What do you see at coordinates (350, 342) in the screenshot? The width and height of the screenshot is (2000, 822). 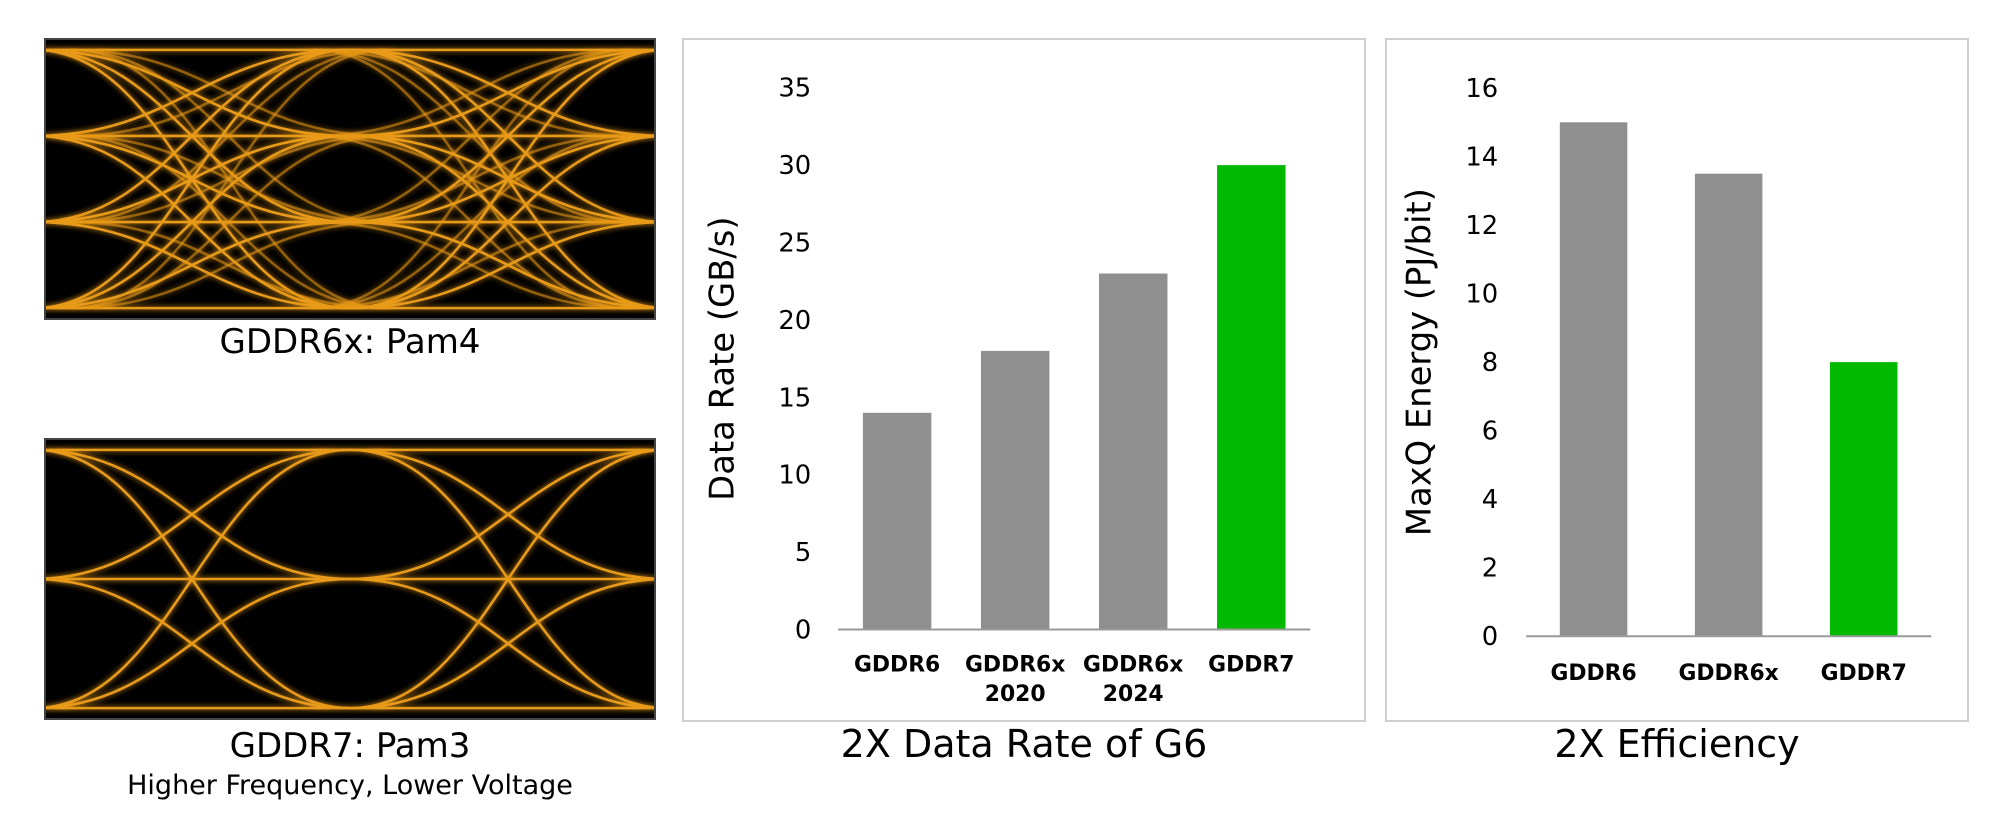 I see `pam4-caption: GDDR6x: Pam4` at bounding box center [350, 342].